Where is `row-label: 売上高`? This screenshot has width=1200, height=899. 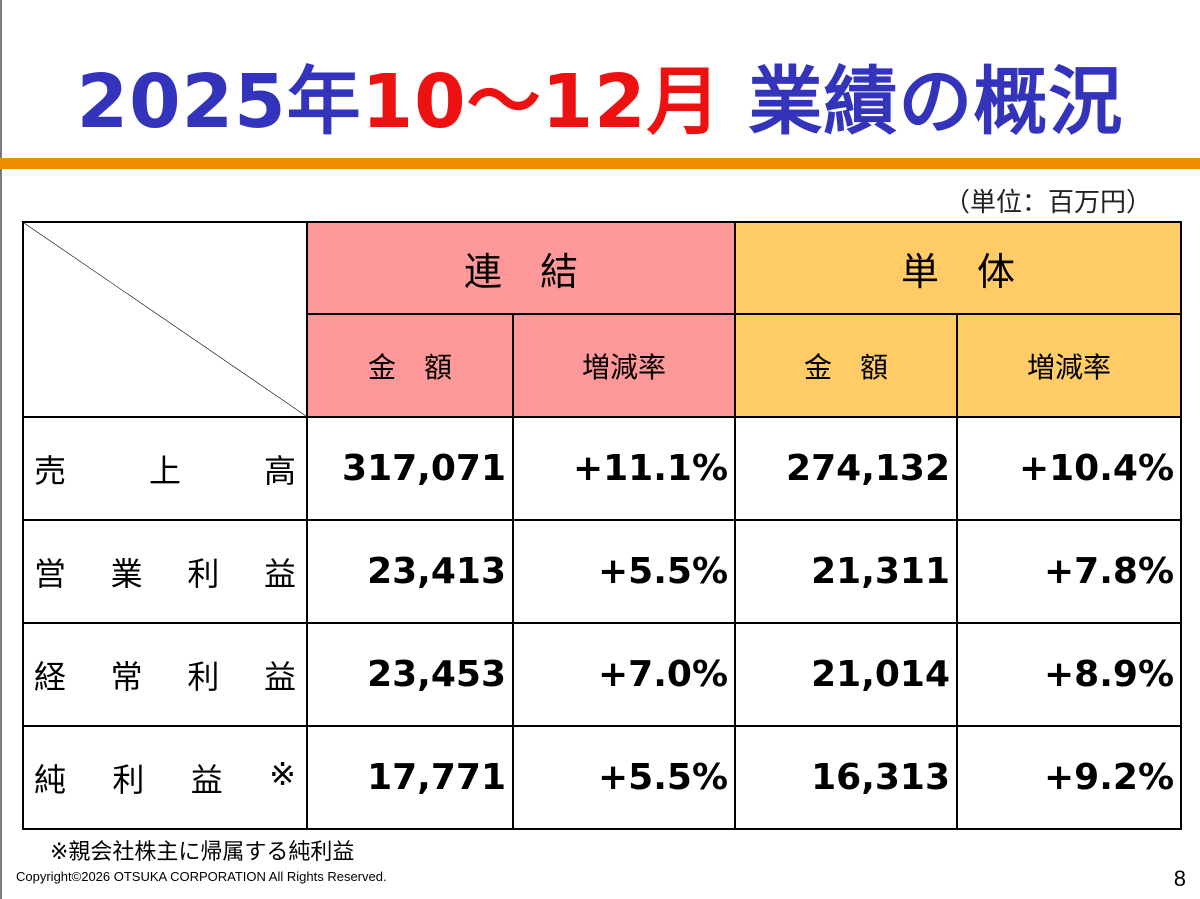 row-label: 売上高 is located at coordinates (165, 468).